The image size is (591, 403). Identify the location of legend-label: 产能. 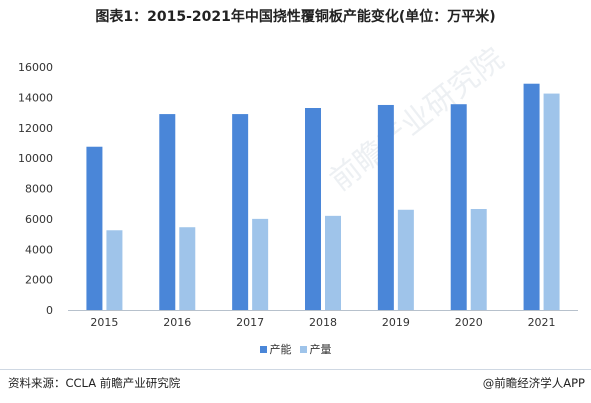
(280, 349).